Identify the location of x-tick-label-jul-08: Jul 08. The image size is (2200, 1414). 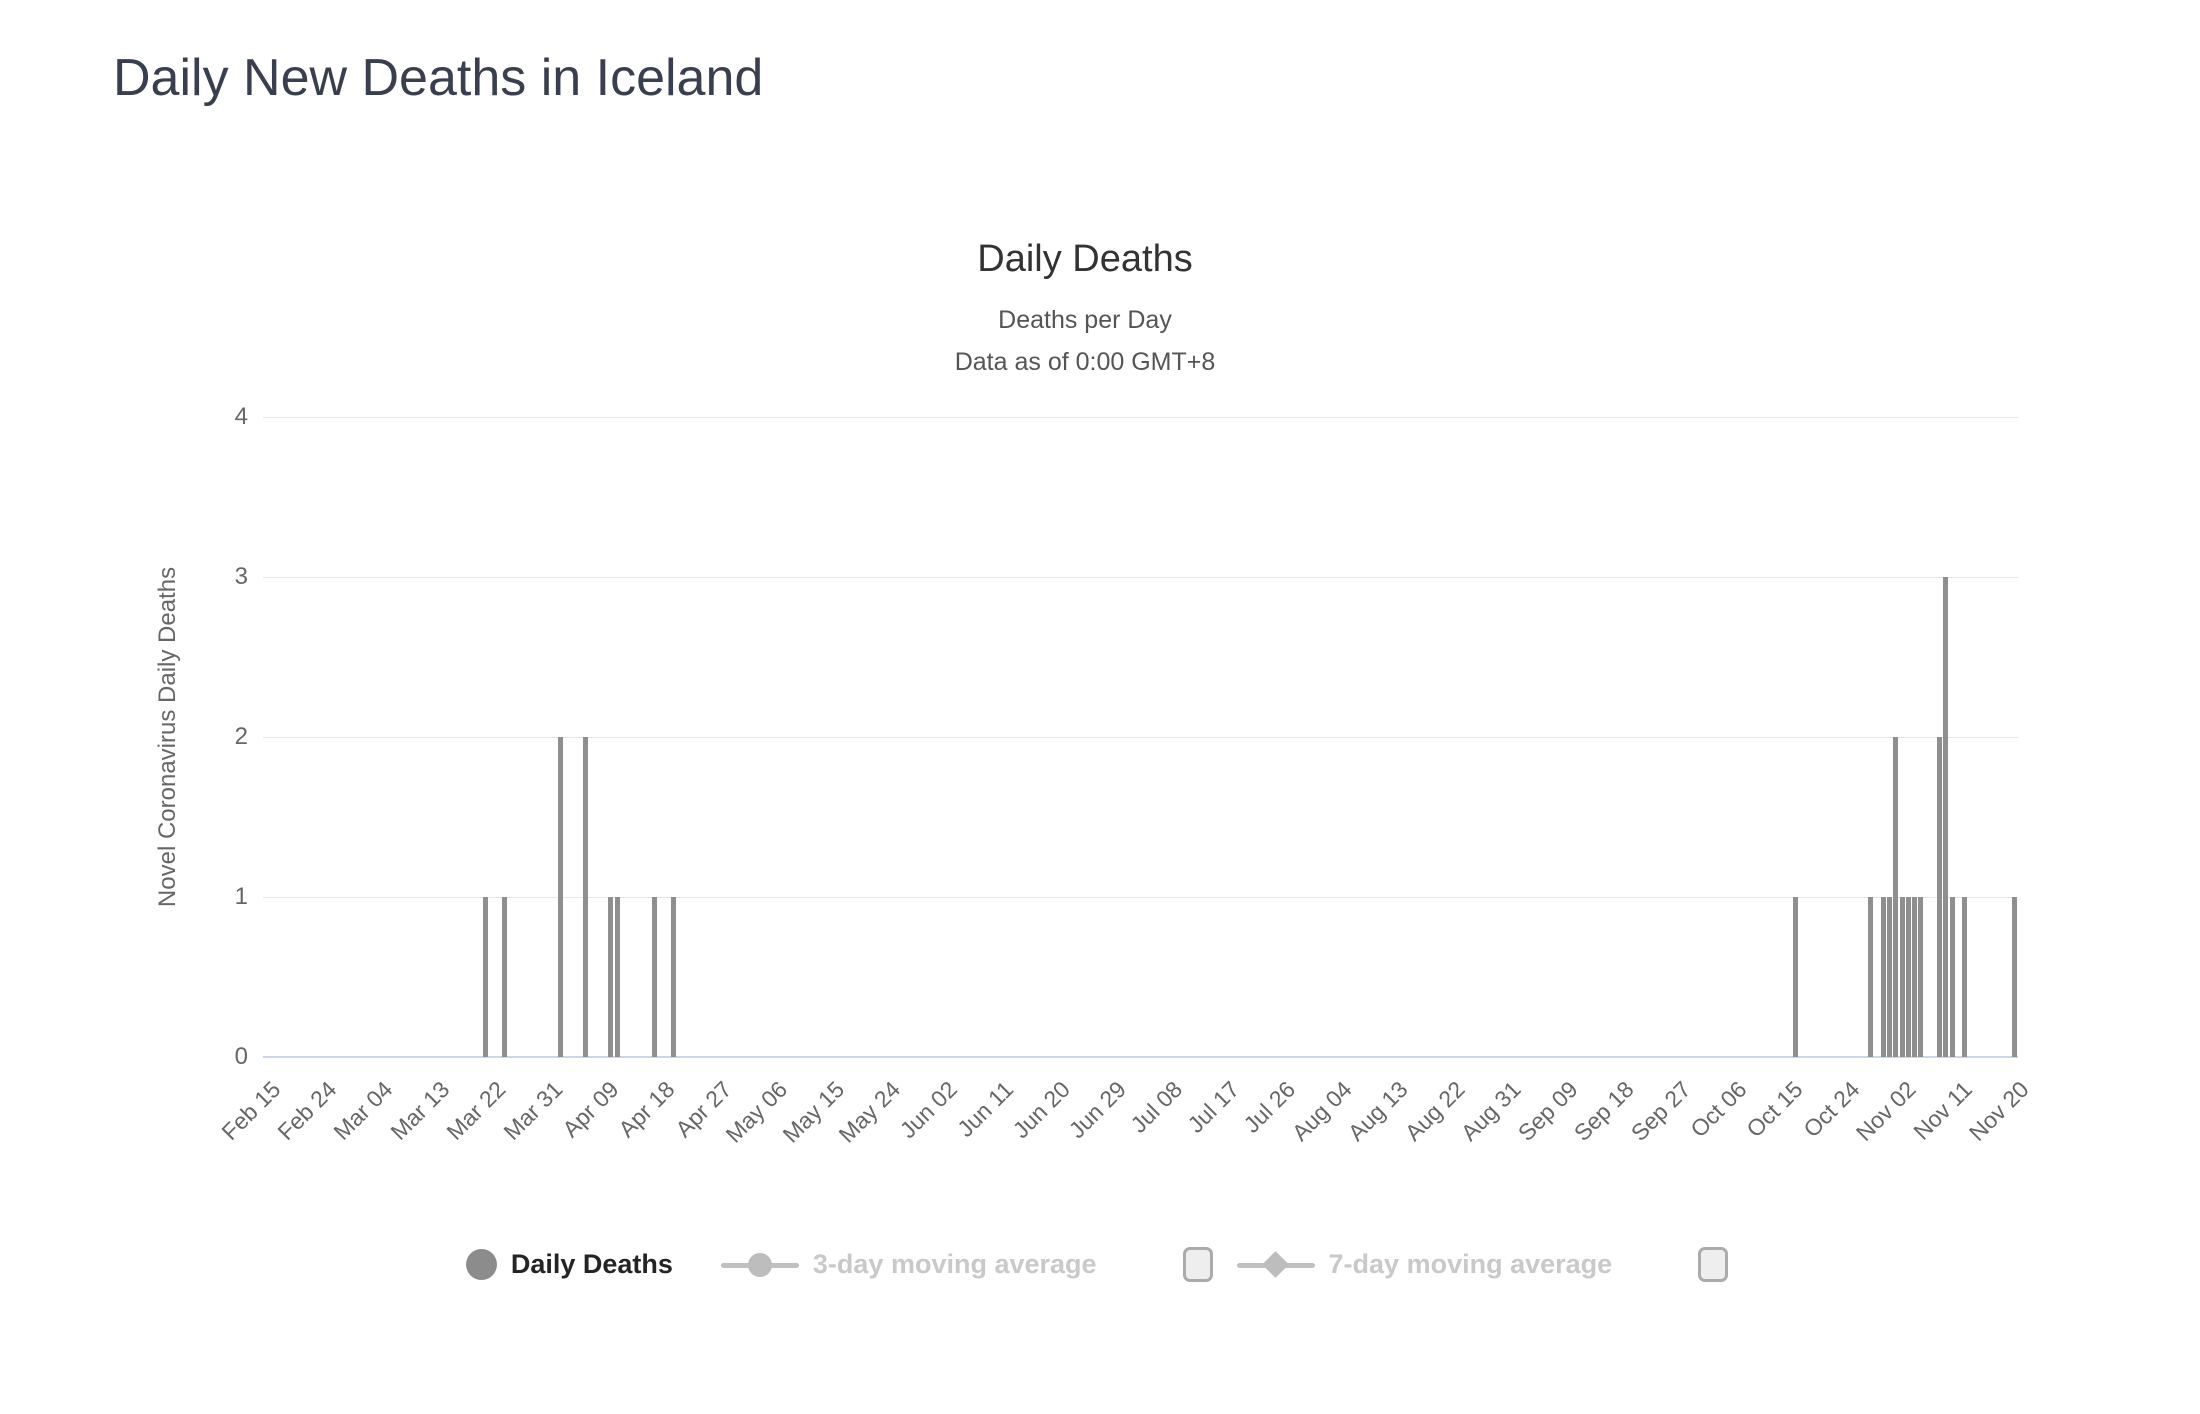
(1156, 1106).